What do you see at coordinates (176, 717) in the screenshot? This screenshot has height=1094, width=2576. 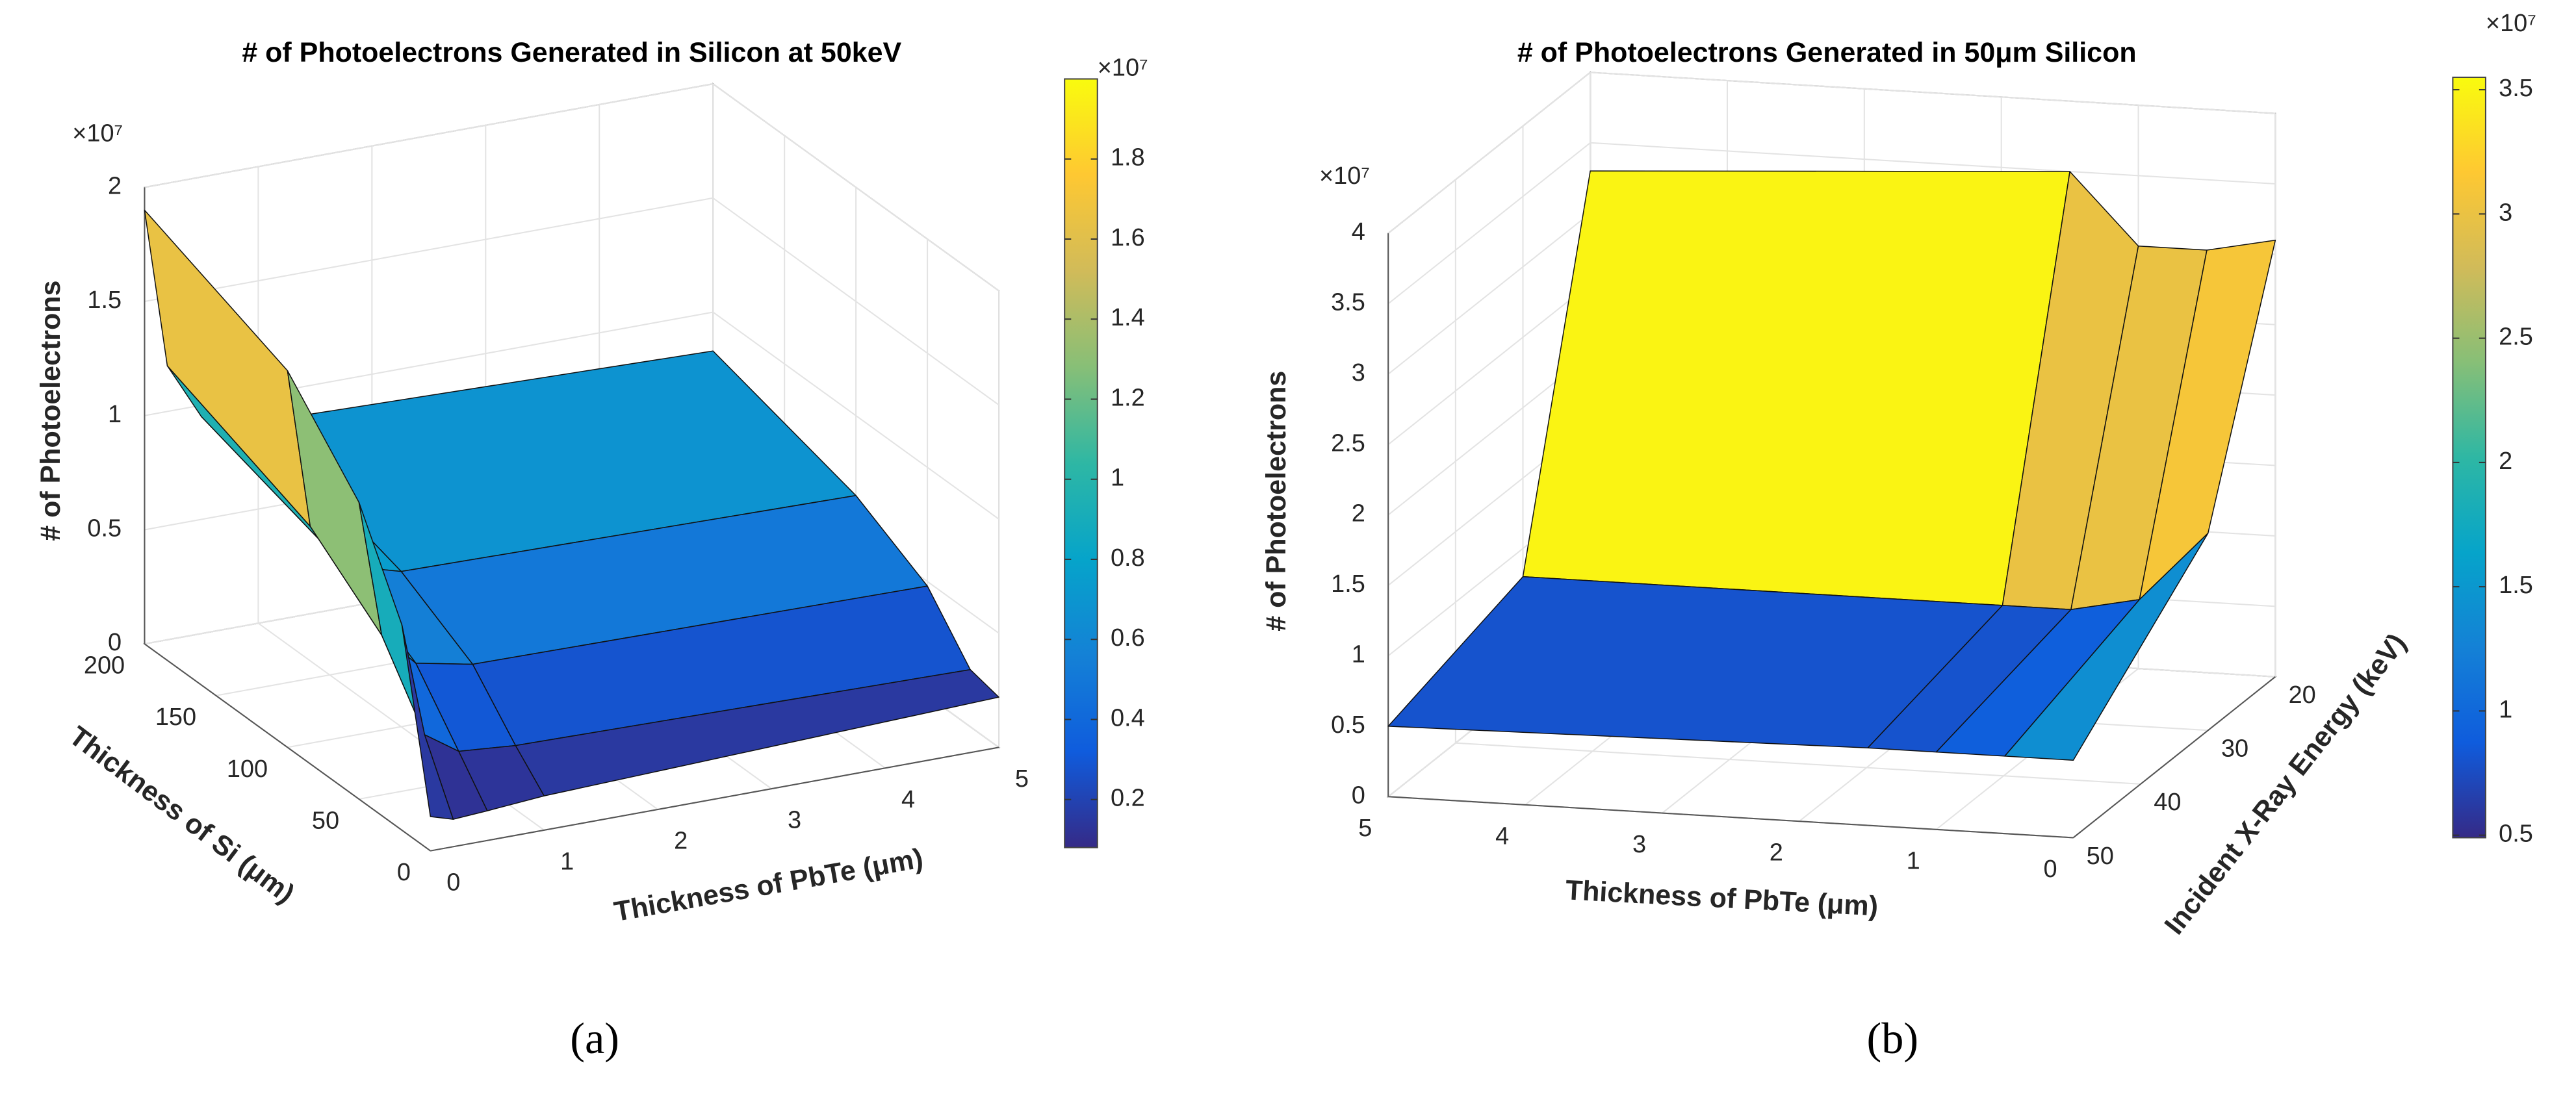 I see `y-tick-label: 150` at bounding box center [176, 717].